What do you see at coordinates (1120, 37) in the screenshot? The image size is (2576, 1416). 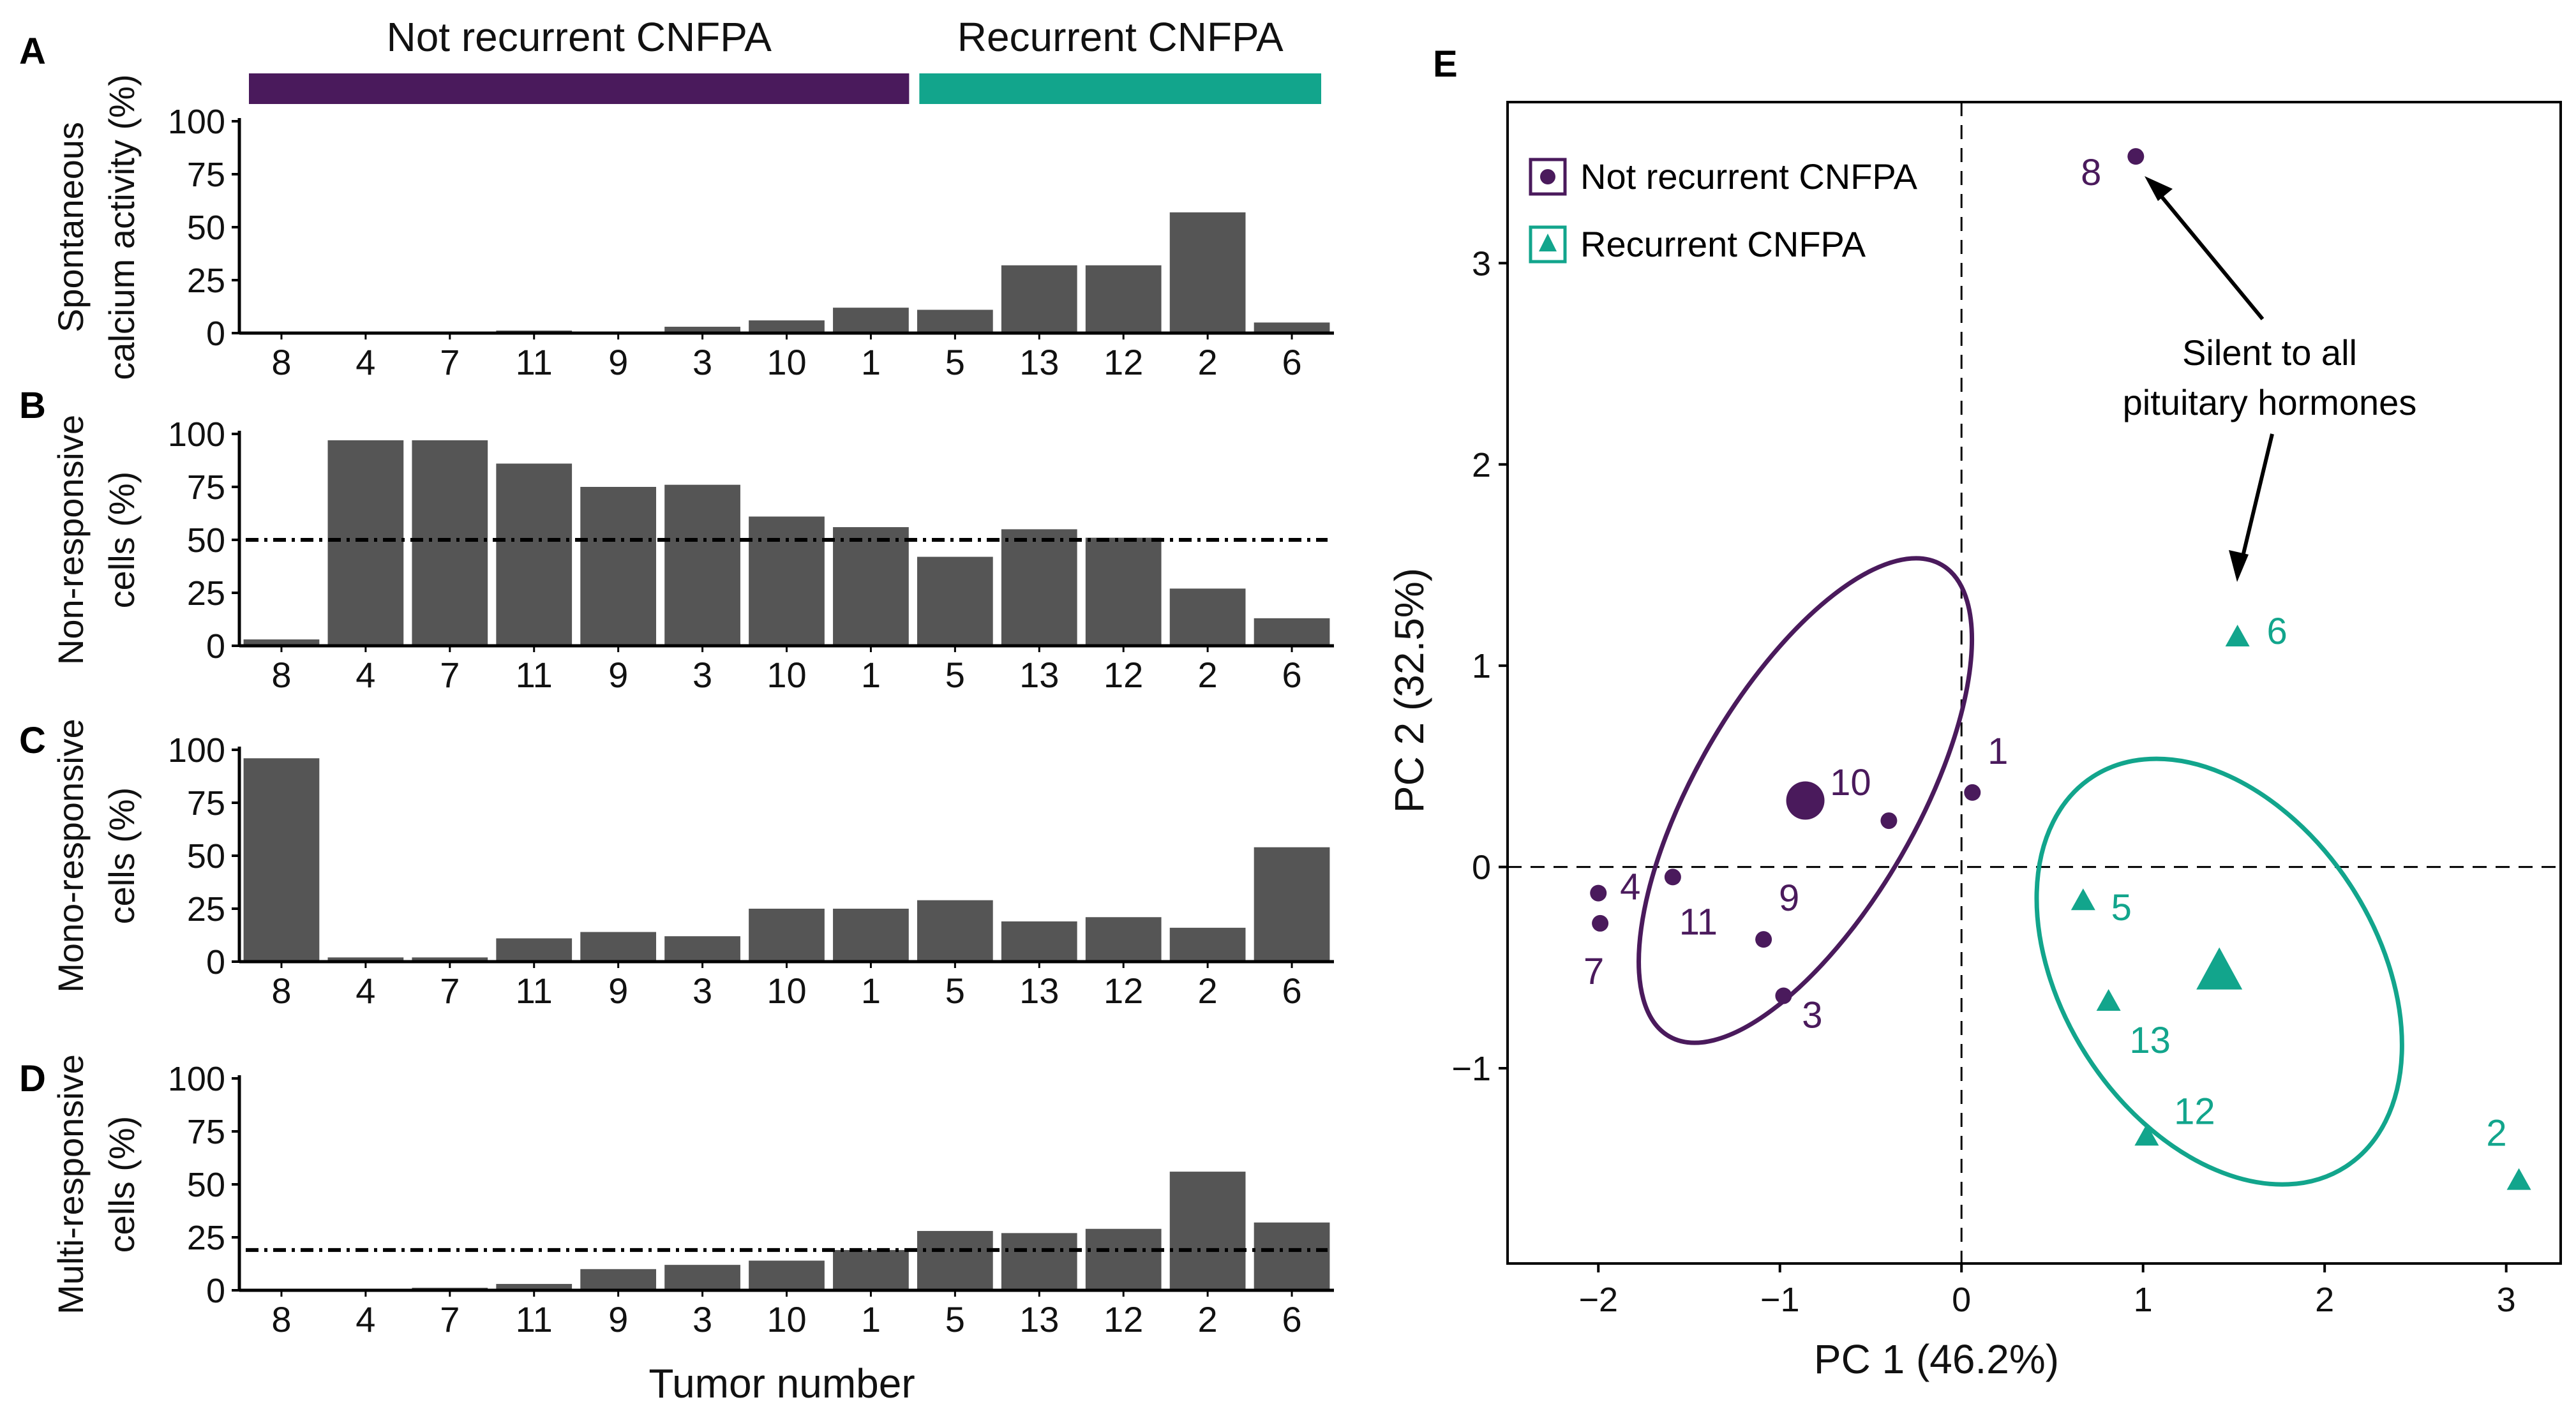 I see `group-label-recurrent: Recurrent CNFPA` at bounding box center [1120, 37].